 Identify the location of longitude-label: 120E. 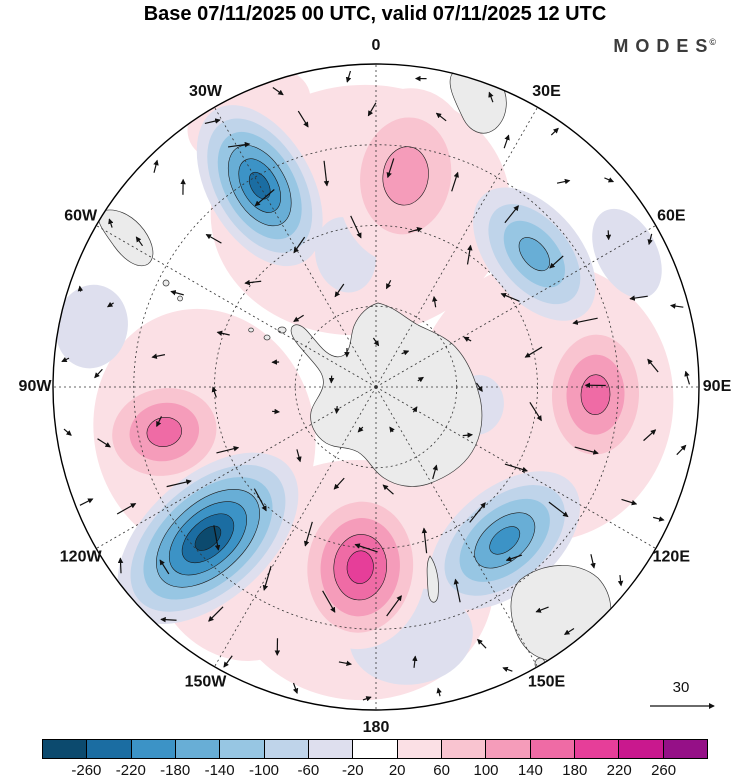
(672, 557).